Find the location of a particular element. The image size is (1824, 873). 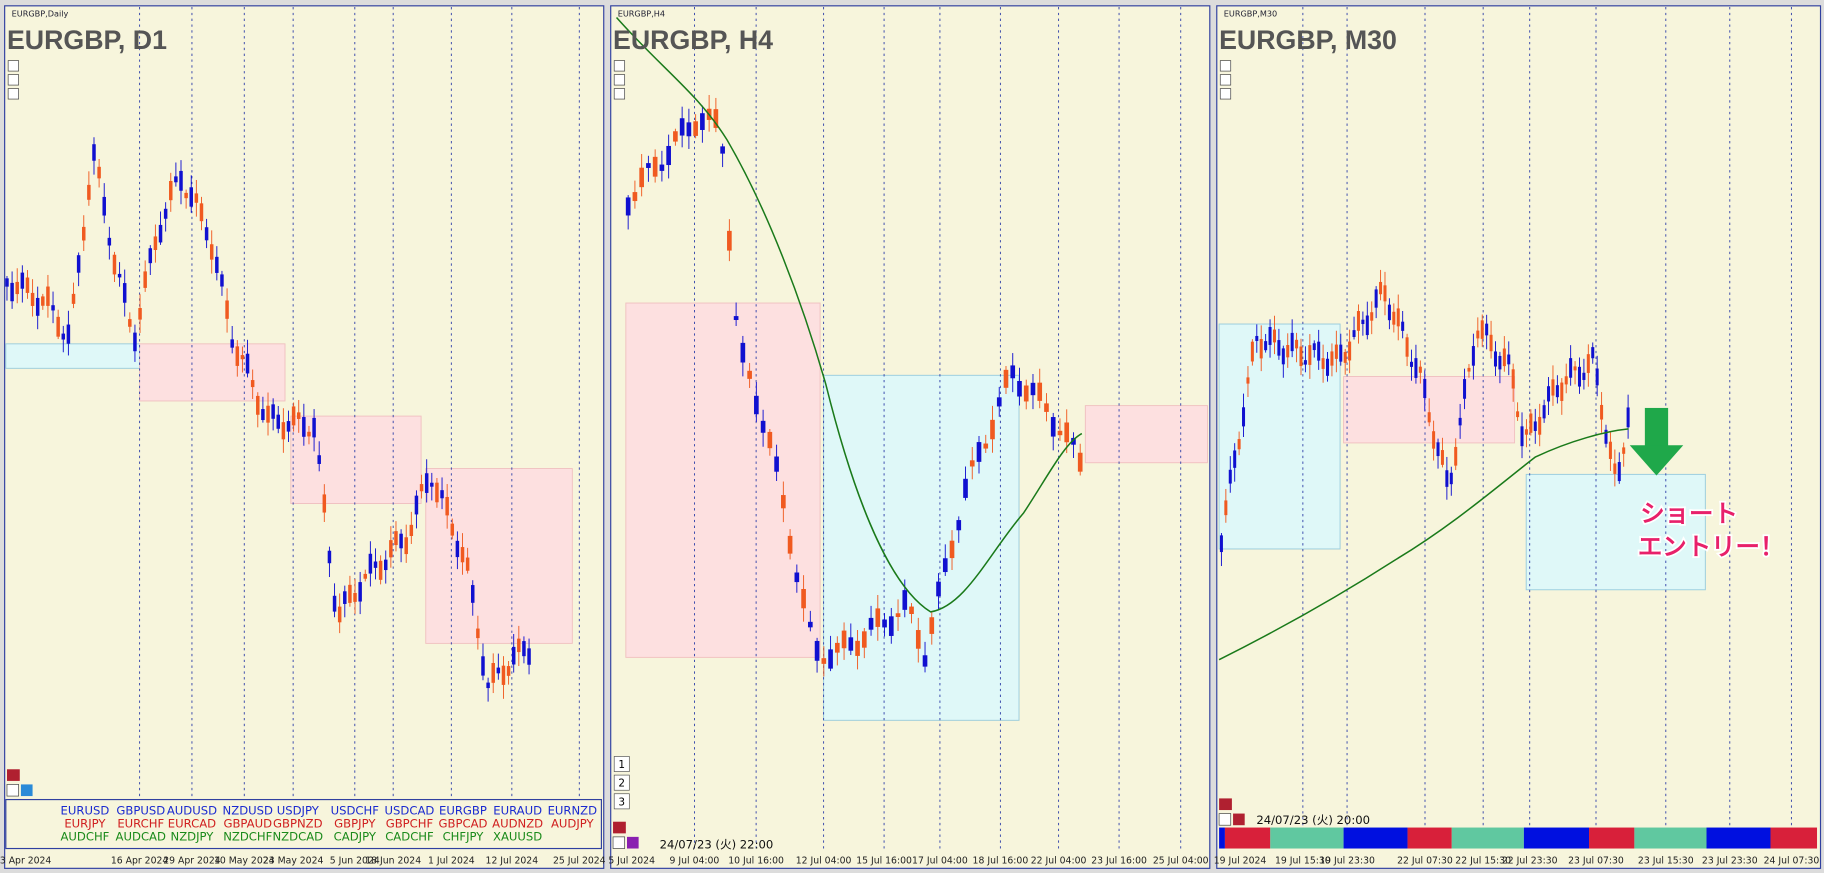

symbol: GBPAUD is located at coordinates (247, 824).